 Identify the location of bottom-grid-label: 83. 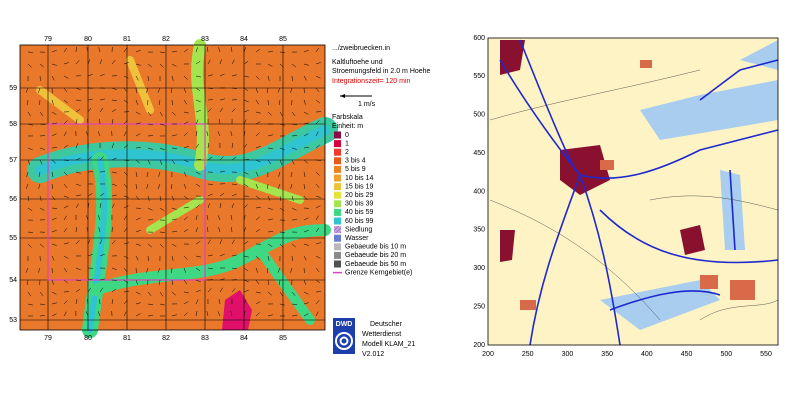
(205, 338).